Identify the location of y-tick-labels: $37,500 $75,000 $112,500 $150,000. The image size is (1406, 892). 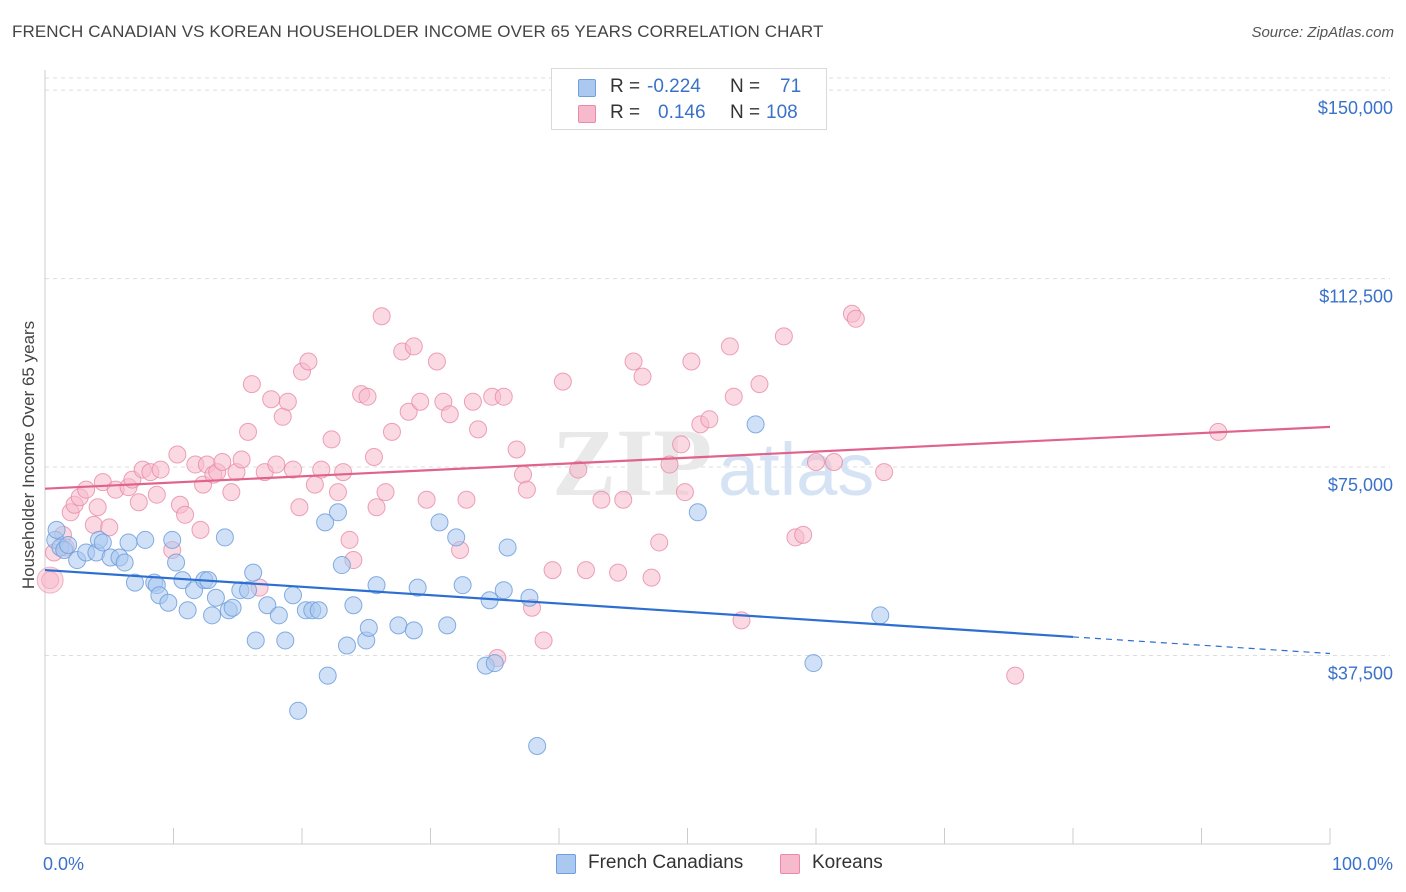
(1355, 390).